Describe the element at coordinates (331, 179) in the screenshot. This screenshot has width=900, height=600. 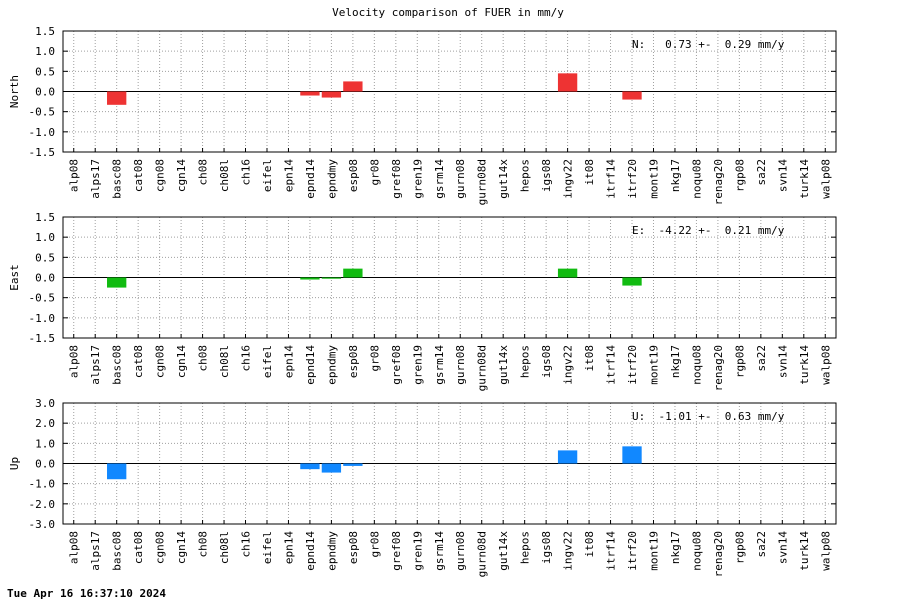
I see `x-tick-label-epndmy: epndmy` at that location.